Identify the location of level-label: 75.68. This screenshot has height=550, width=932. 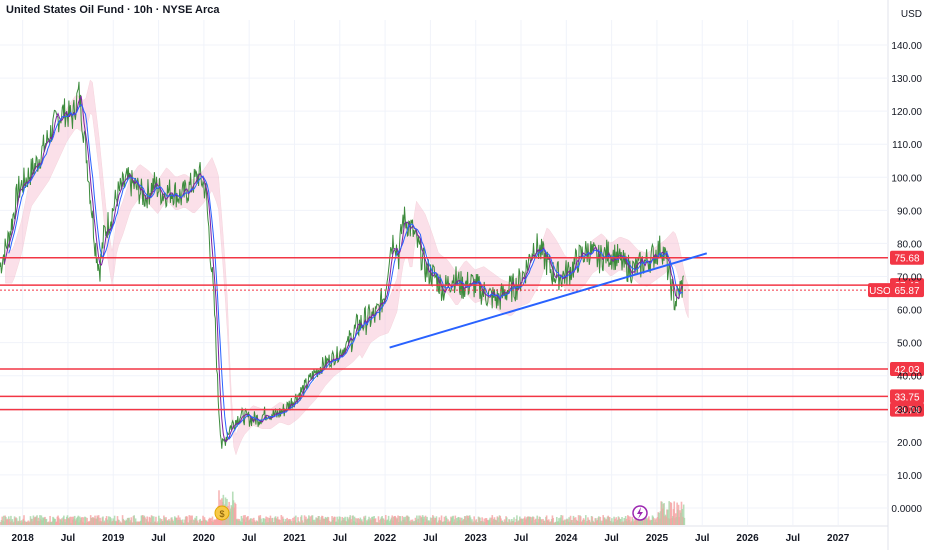
(906, 259).